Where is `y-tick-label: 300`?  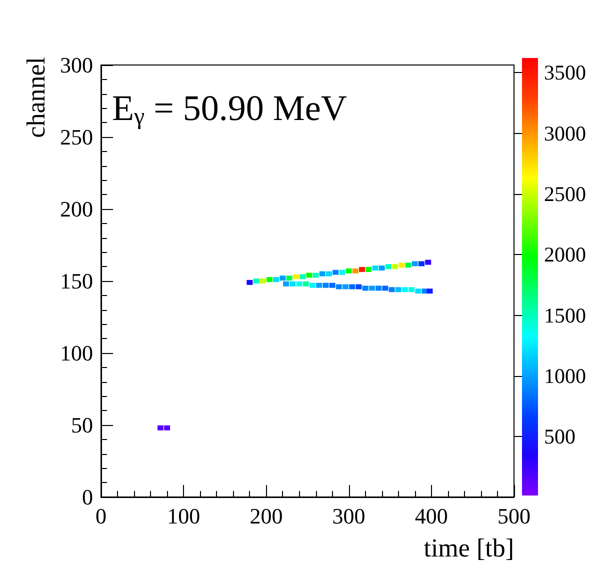 y-tick-label: 300 is located at coordinates (76, 65).